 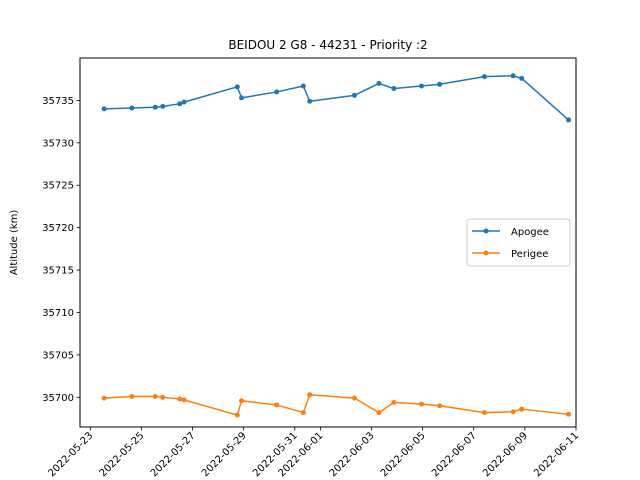 What do you see at coordinates (486, 253) in the screenshot?
I see `legend-perigee-marker` at bounding box center [486, 253].